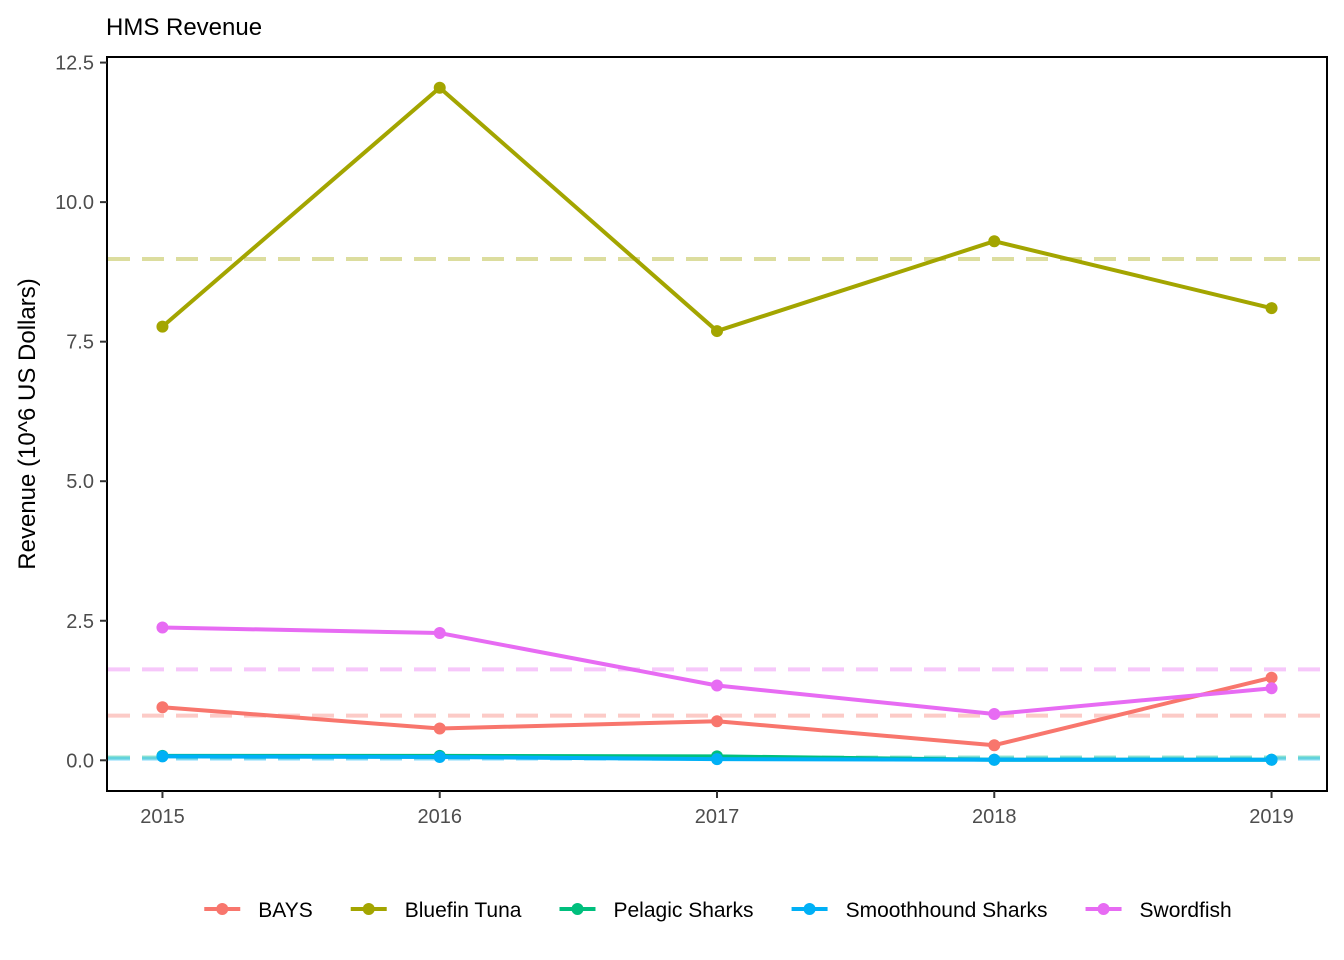 Image resolution: width=1344 pixels, height=960 pixels. What do you see at coordinates (463, 910) in the screenshot?
I see `legend-label: Bluefin Tuna` at bounding box center [463, 910].